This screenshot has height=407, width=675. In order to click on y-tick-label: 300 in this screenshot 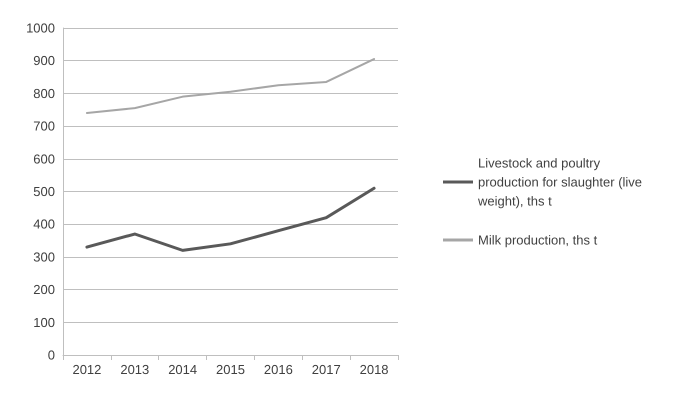, I will do `click(44, 256)`.